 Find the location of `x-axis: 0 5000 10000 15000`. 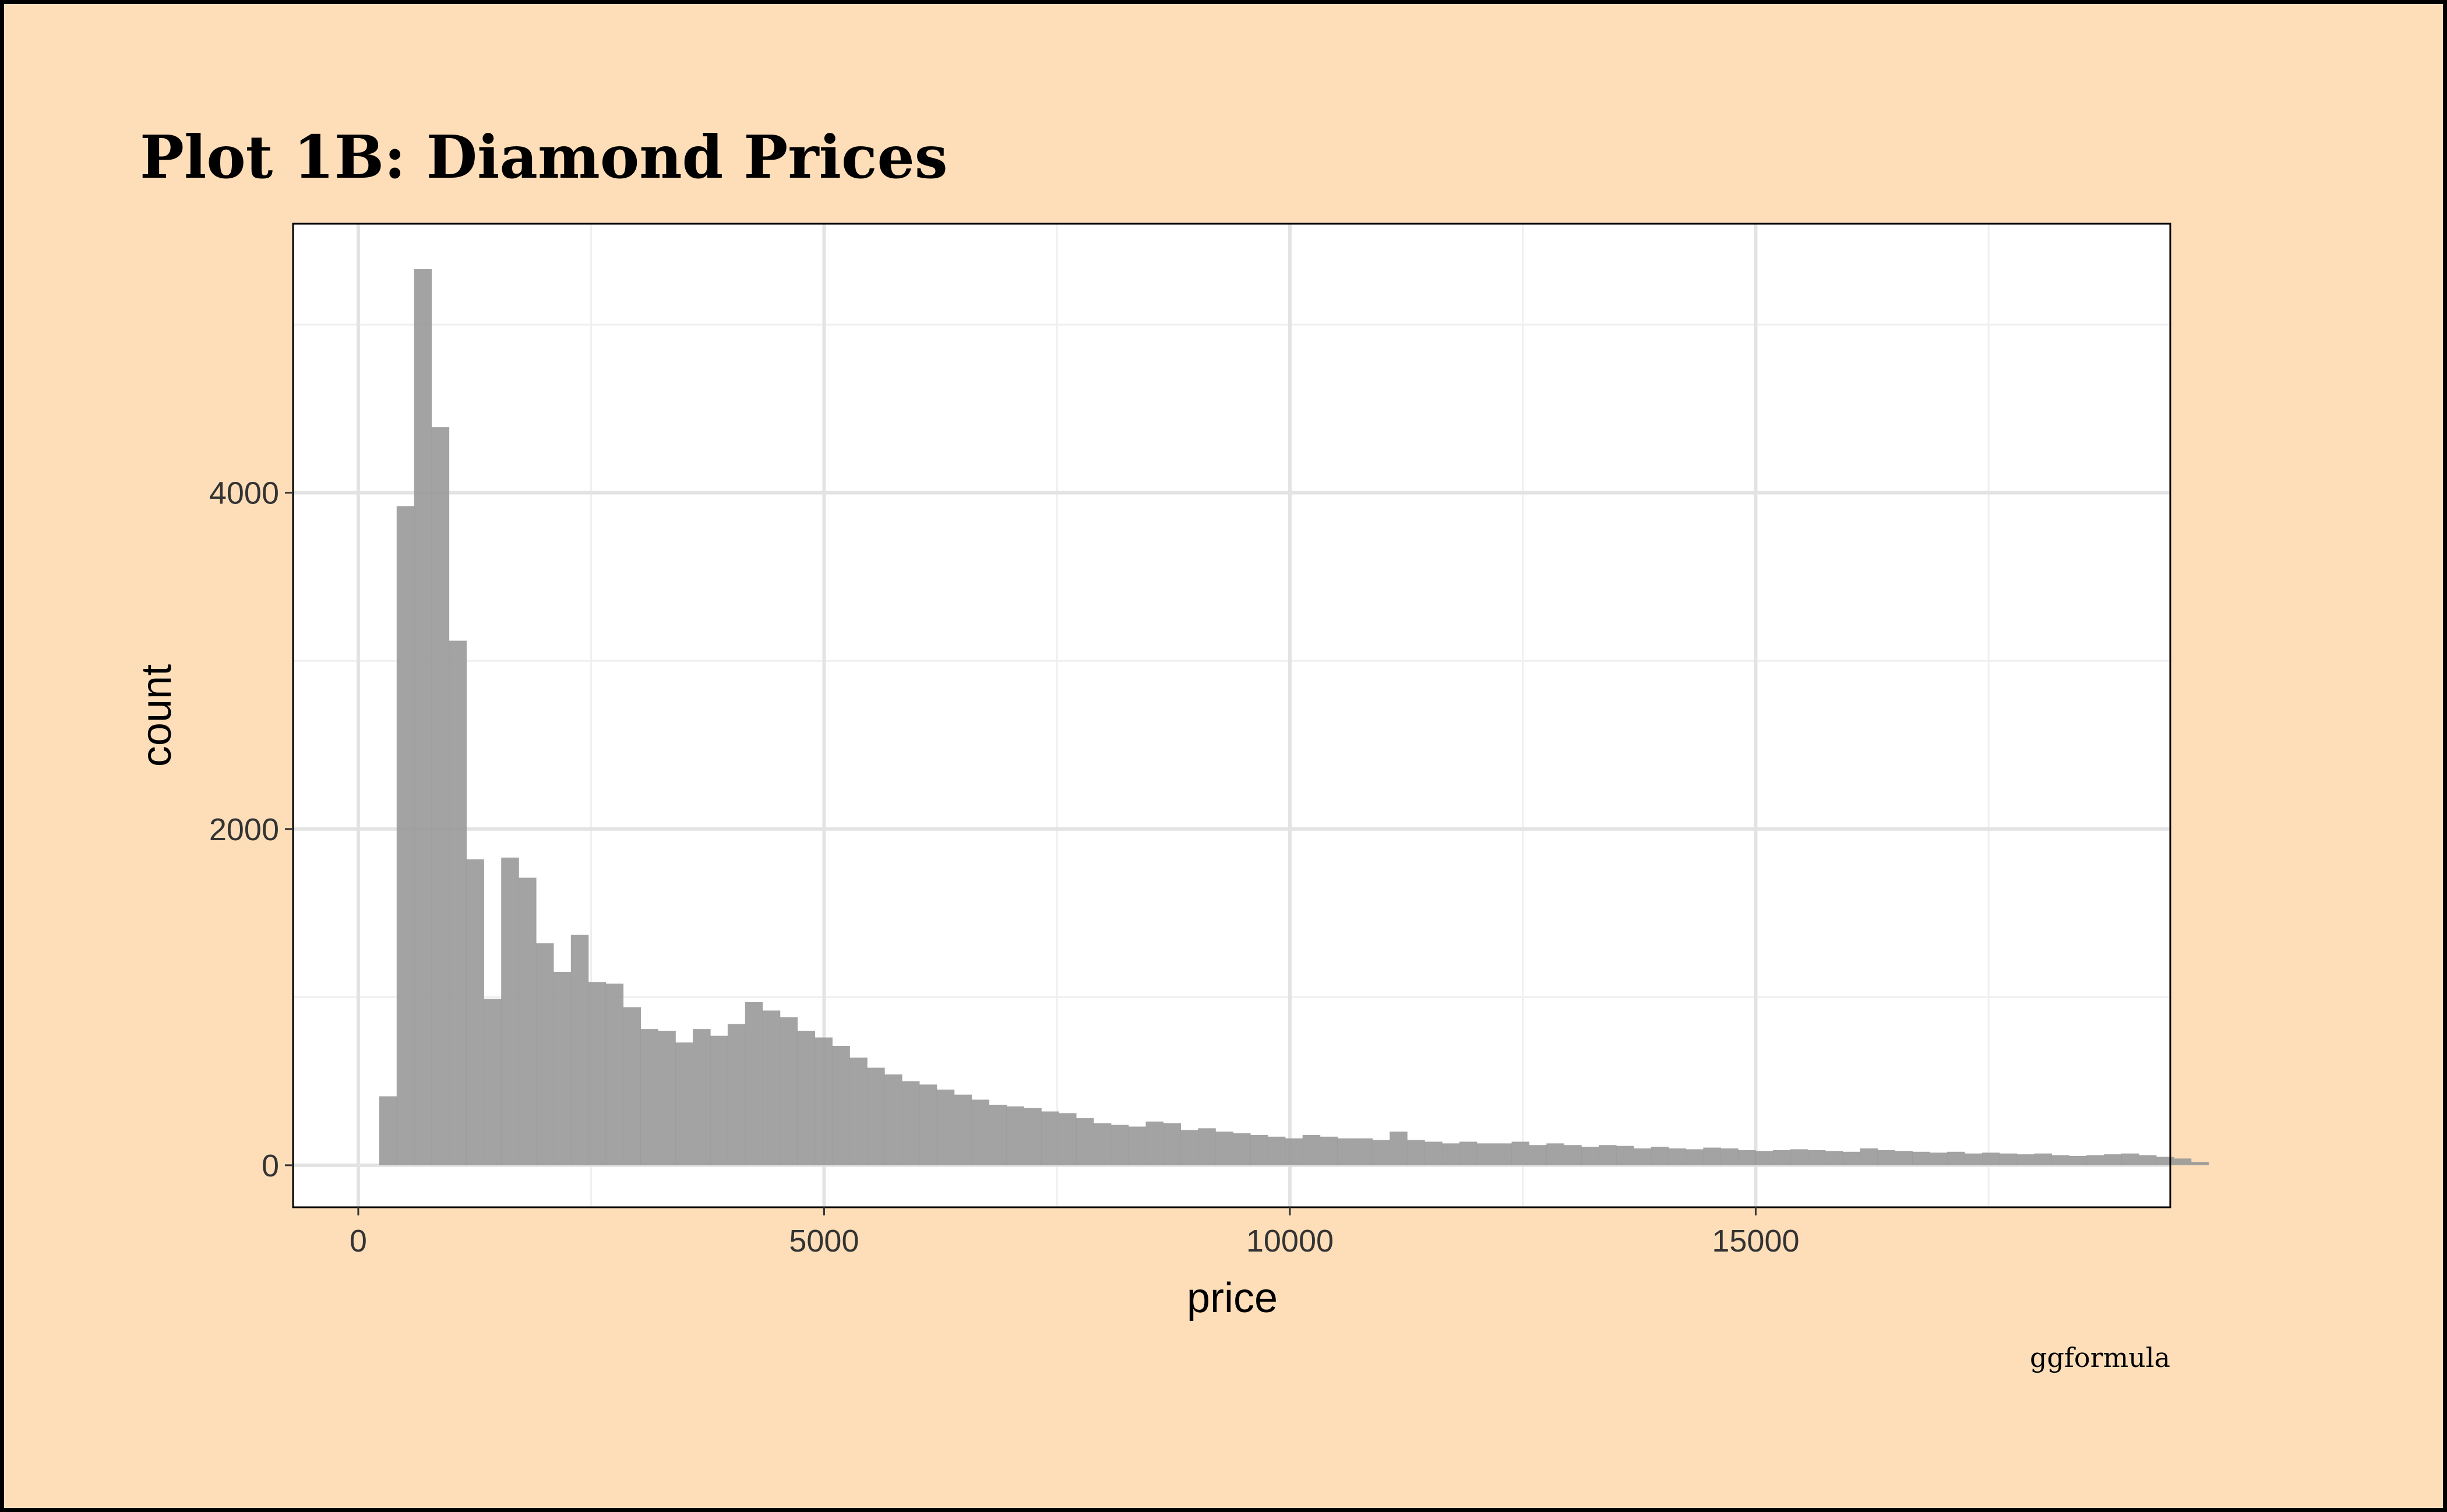

x-axis: 0 5000 10000 15000 is located at coordinates (1075, 1233).